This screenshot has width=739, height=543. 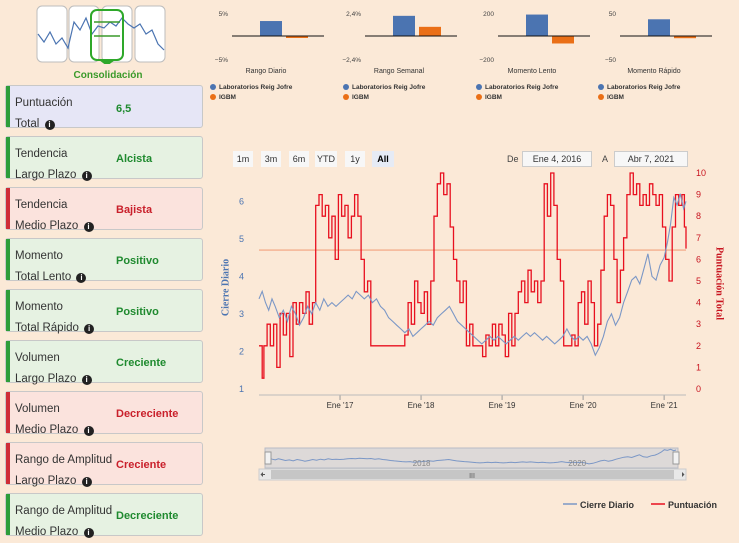 I want to click on left-axis-tick: 2, so click(x=241, y=351).